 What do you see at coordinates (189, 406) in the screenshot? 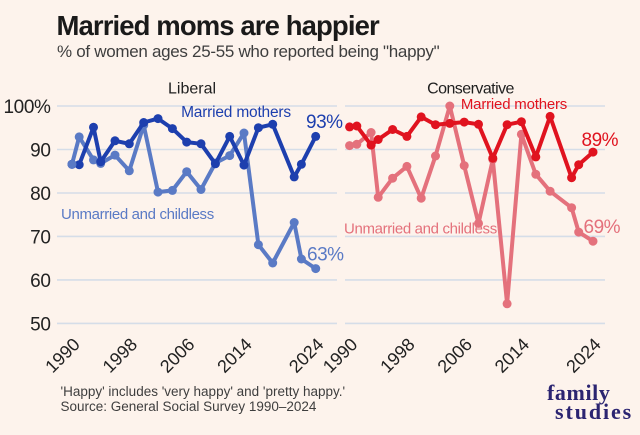
I see `svg-text:Source: General Social Survey: Source: General Social Survey 1990–2024` at bounding box center [189, 406].